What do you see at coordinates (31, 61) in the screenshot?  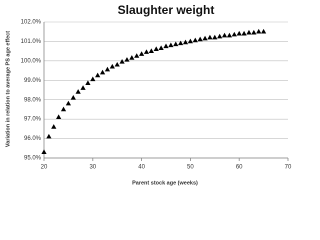 I see `y-tick-label: 100.0%` at bounding box center [31, 61].